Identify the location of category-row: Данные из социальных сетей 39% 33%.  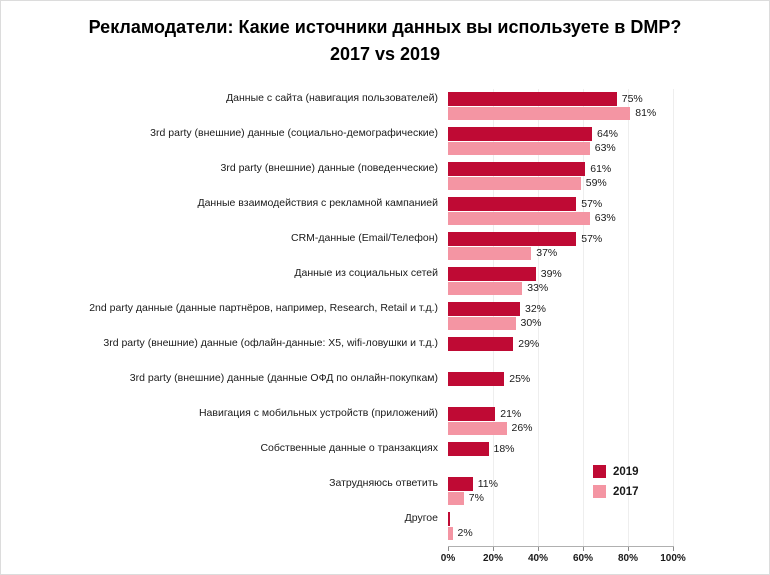
(385, 281).